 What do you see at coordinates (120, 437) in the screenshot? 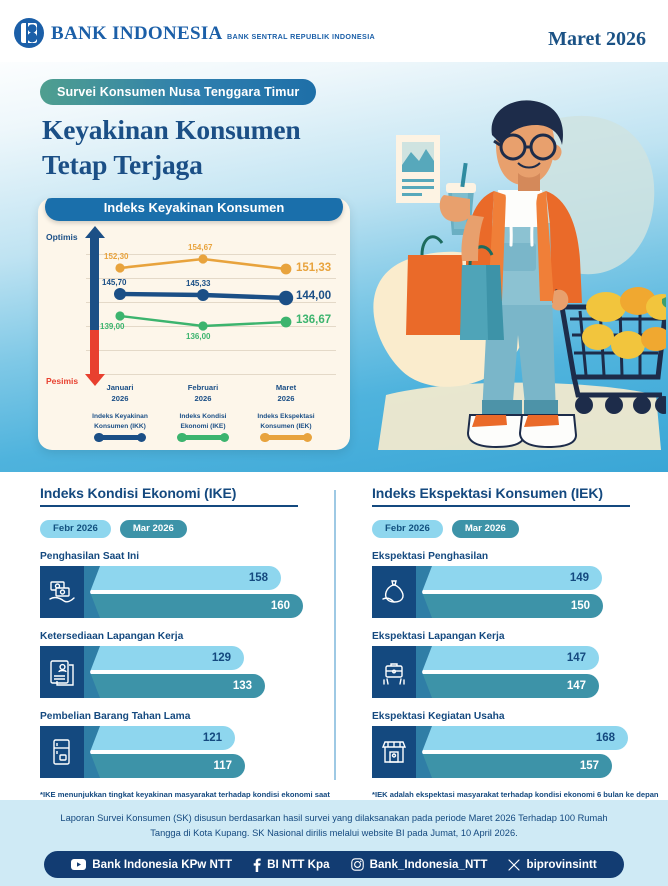
I see `legend-swatch-ikk` at bounding box center [120, 437].